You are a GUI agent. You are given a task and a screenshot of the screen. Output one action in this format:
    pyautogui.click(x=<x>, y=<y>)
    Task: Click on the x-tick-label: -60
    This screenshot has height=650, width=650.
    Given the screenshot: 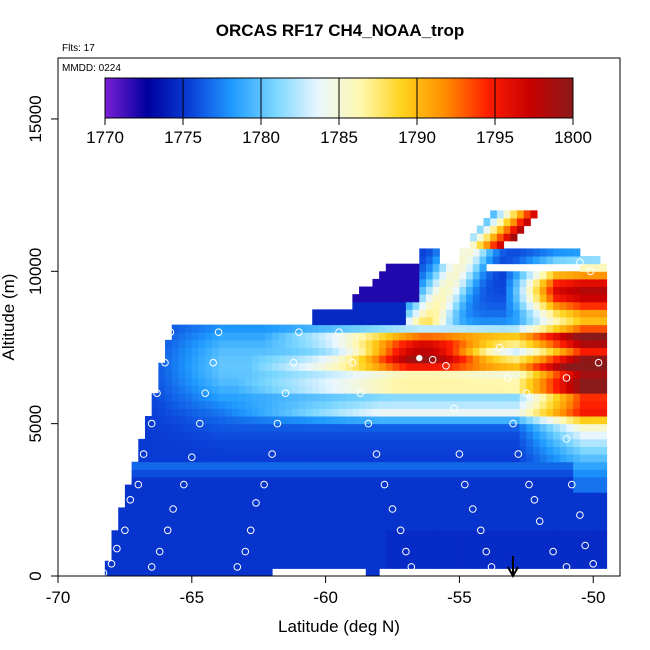 What is the action you would take?
    pyautogui.click(x=325, y=597)
    